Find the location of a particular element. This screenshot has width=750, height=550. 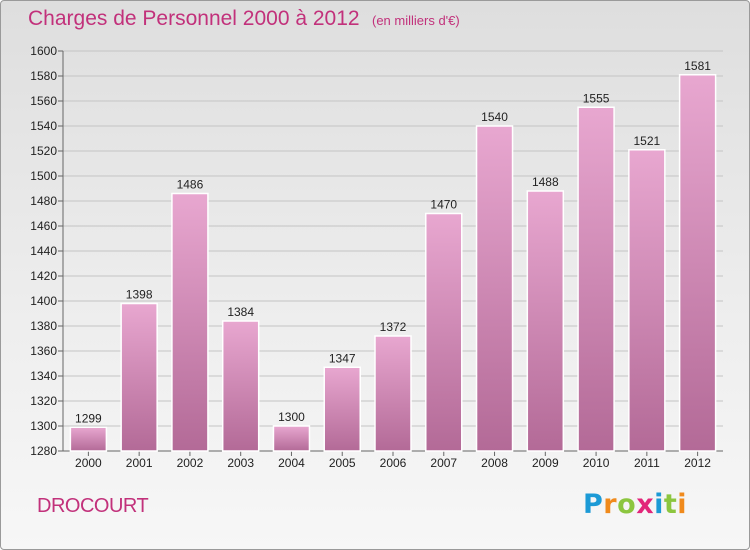

data-label: 1486 is located at coordinates (190, 185).